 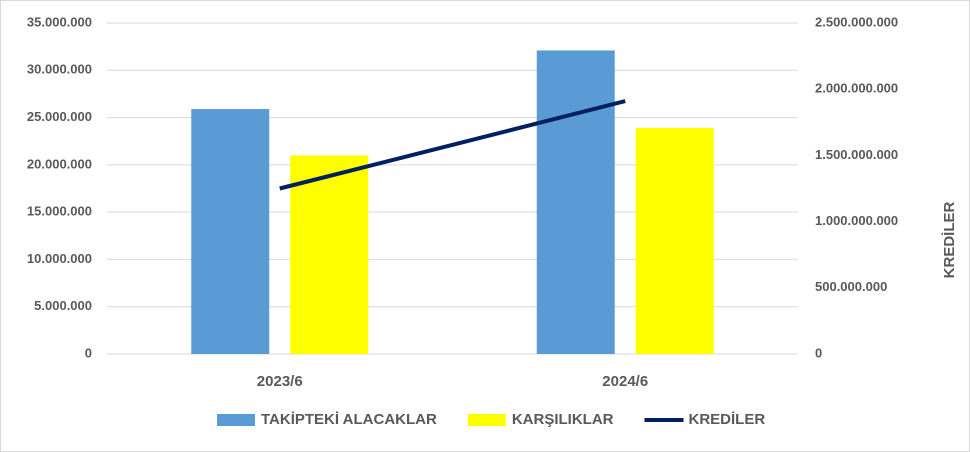 I want to click on legend-label: TAKİPTEKİ ALACAKLAR, so click(x=349, y=419).